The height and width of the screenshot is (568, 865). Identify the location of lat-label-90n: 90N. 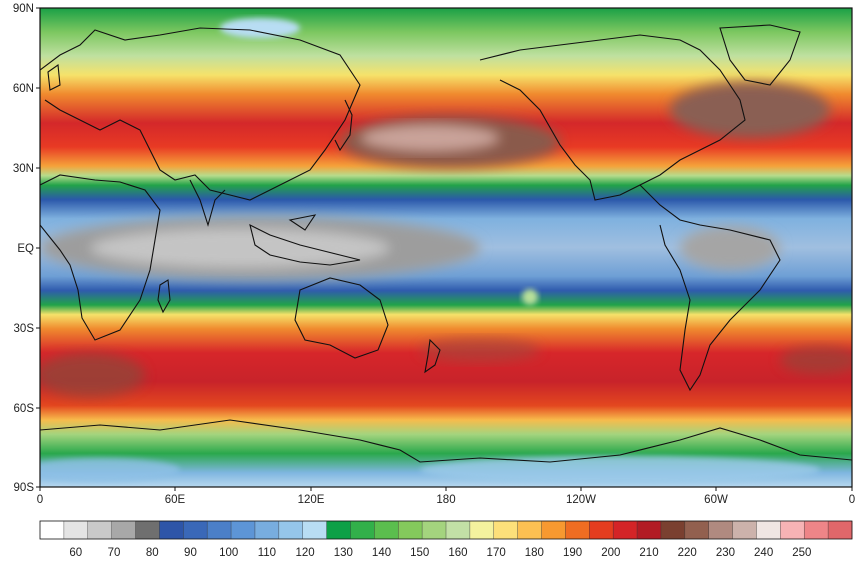
(23, 9).